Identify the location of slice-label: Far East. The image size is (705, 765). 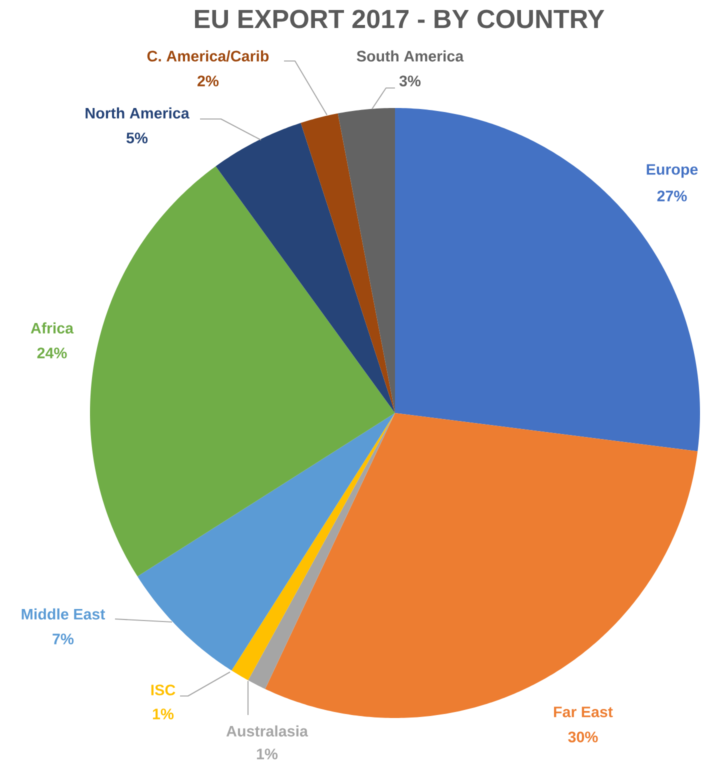
(583, 712).